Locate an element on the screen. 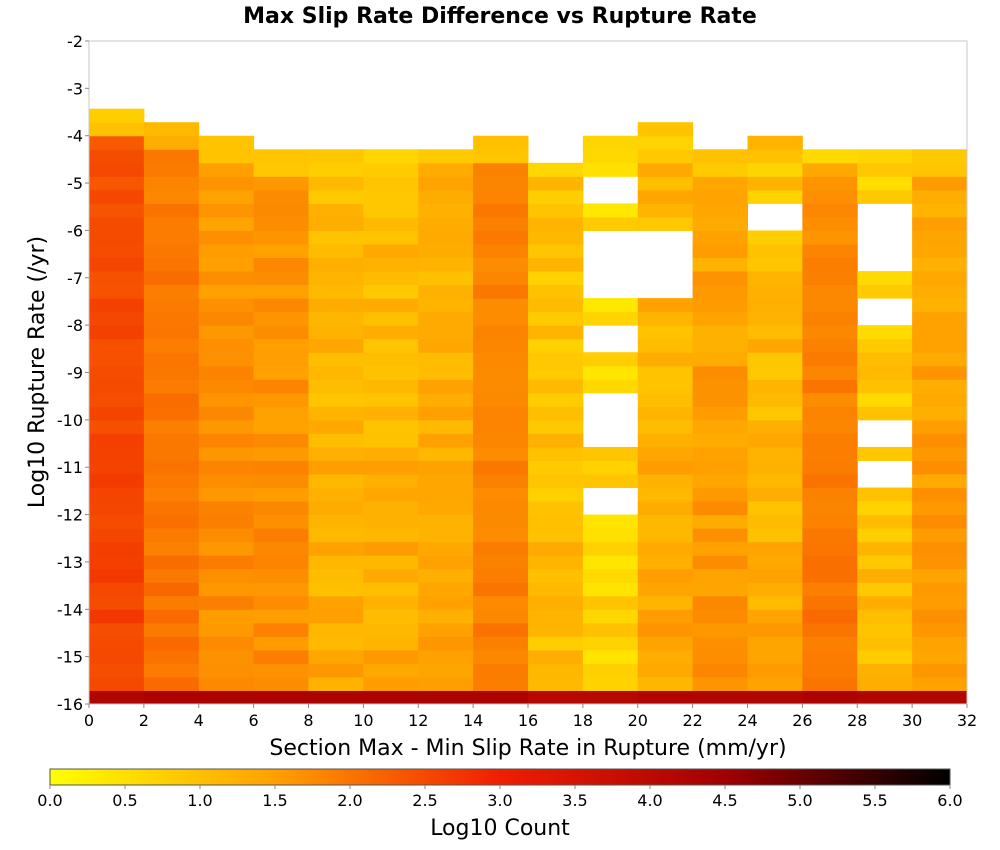  colorbar-tick-label: 6.0 is located at coordinates (949, 800).